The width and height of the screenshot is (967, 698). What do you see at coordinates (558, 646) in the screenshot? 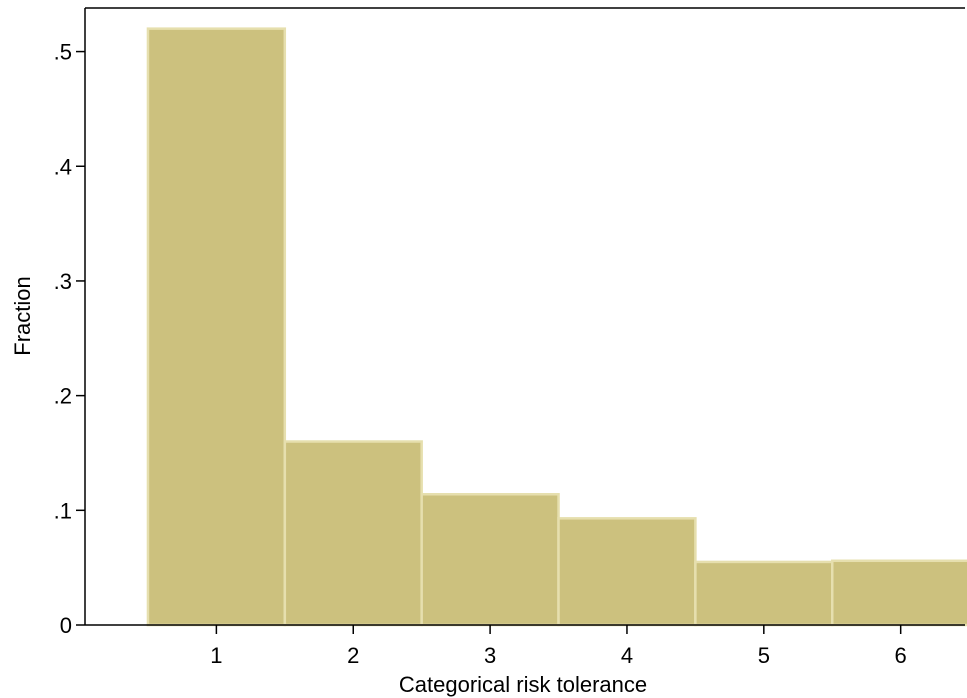
I see `x-ticks-group: 1 2 3 4 5 6` at bounding box center [558, 646].